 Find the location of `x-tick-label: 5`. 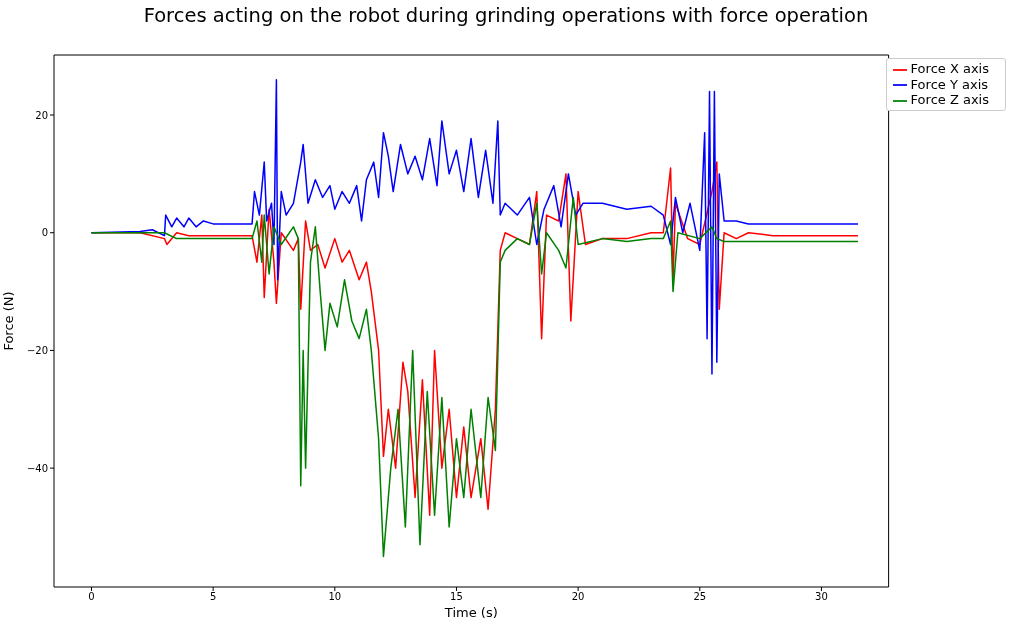

x-tick-label: 5 is located at coordinates (213, 597).